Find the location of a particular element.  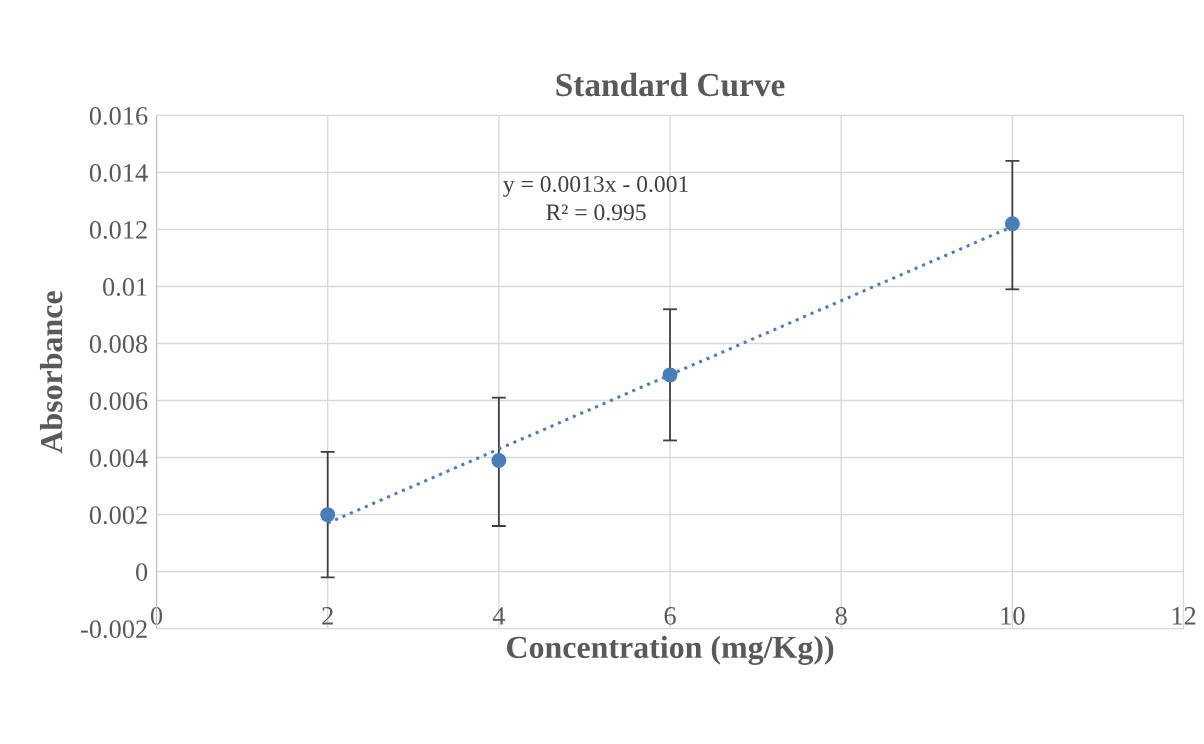

x-tick-label: 4 is located at coordinates (499, 616).